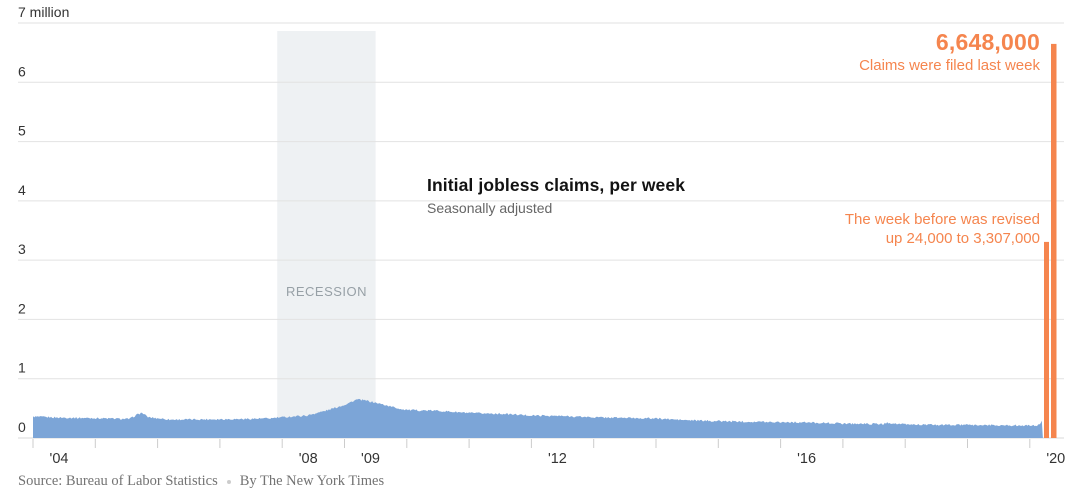  What do you see at coordinates (962, 238) in the screenshot?
I see `revision-line-2: up 24,000 to 3,307,000` at bounding box center [962, 238].